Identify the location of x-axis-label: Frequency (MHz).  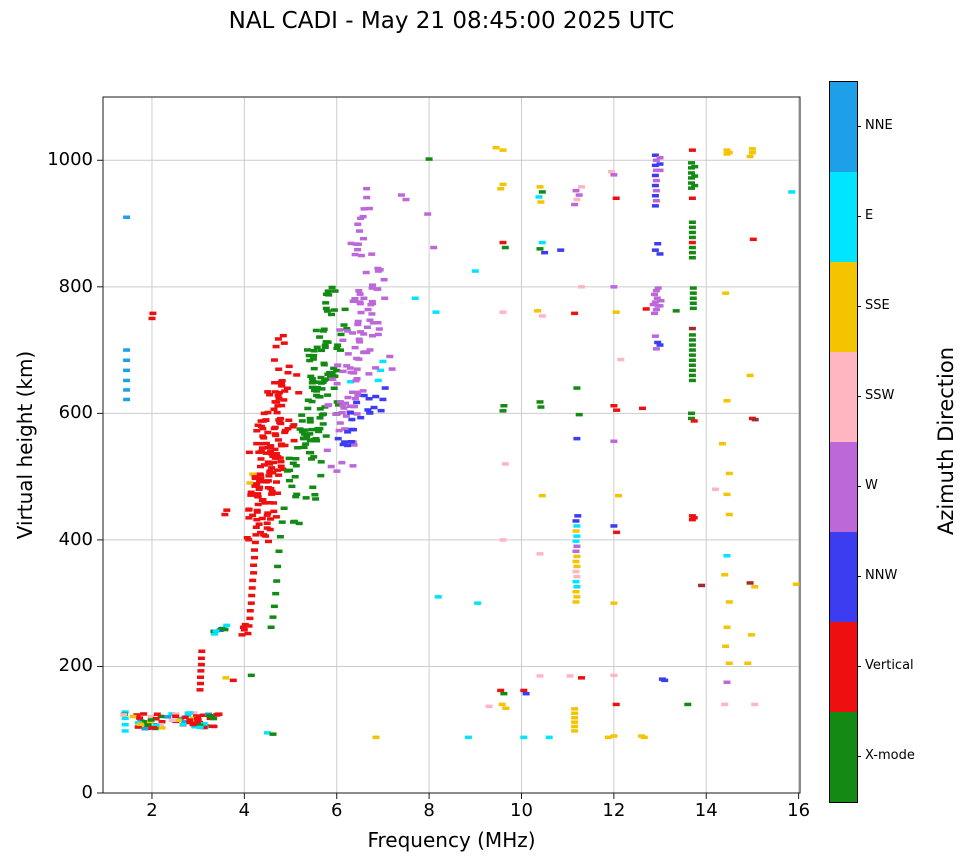
(451, 840).